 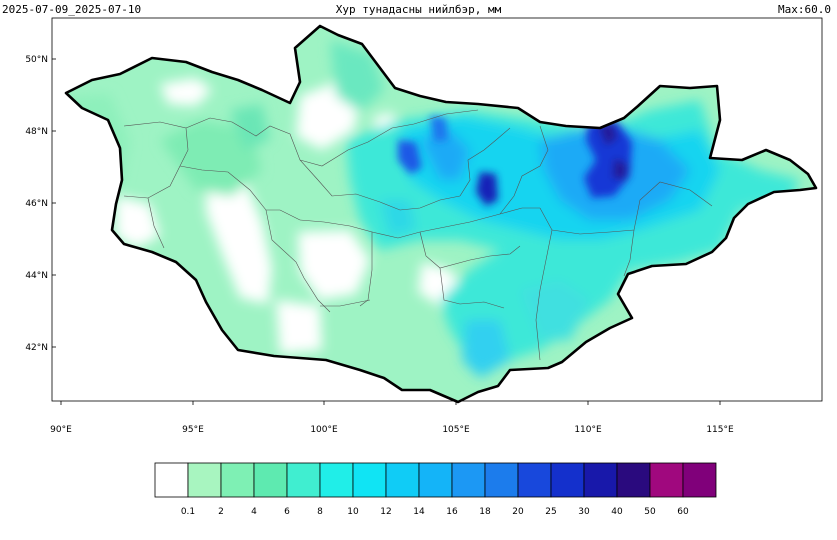 What do you see at coordinates (193, 430) in the screenshot?
I see `lon-tick-label: 95°E` at bounding box center [193, 430].